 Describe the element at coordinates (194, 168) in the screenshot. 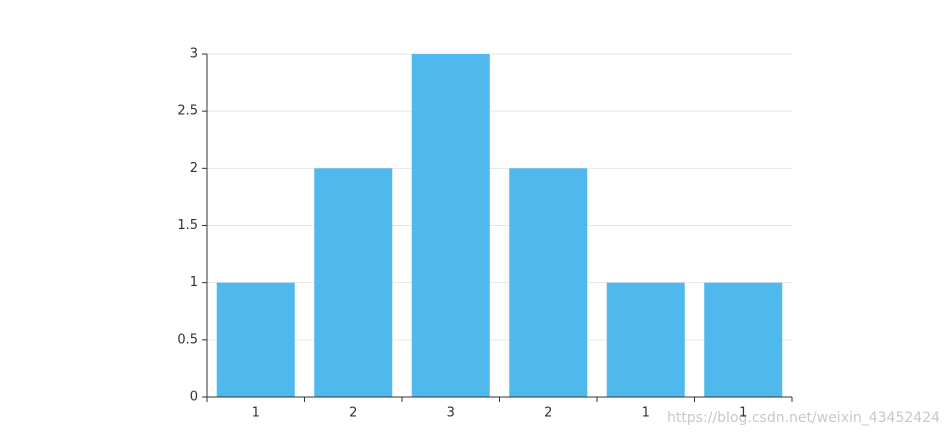

I see `y-tick-label: 2` at that location.